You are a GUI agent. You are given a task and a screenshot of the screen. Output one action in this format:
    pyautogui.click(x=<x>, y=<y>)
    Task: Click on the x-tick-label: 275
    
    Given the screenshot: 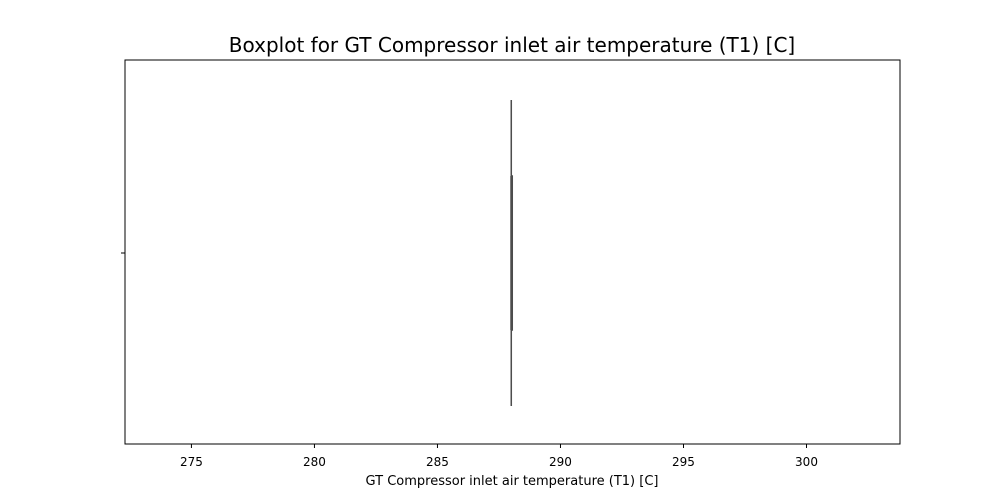 What is the action you would take?
    pyautogui.click(x=191, y=462)
    